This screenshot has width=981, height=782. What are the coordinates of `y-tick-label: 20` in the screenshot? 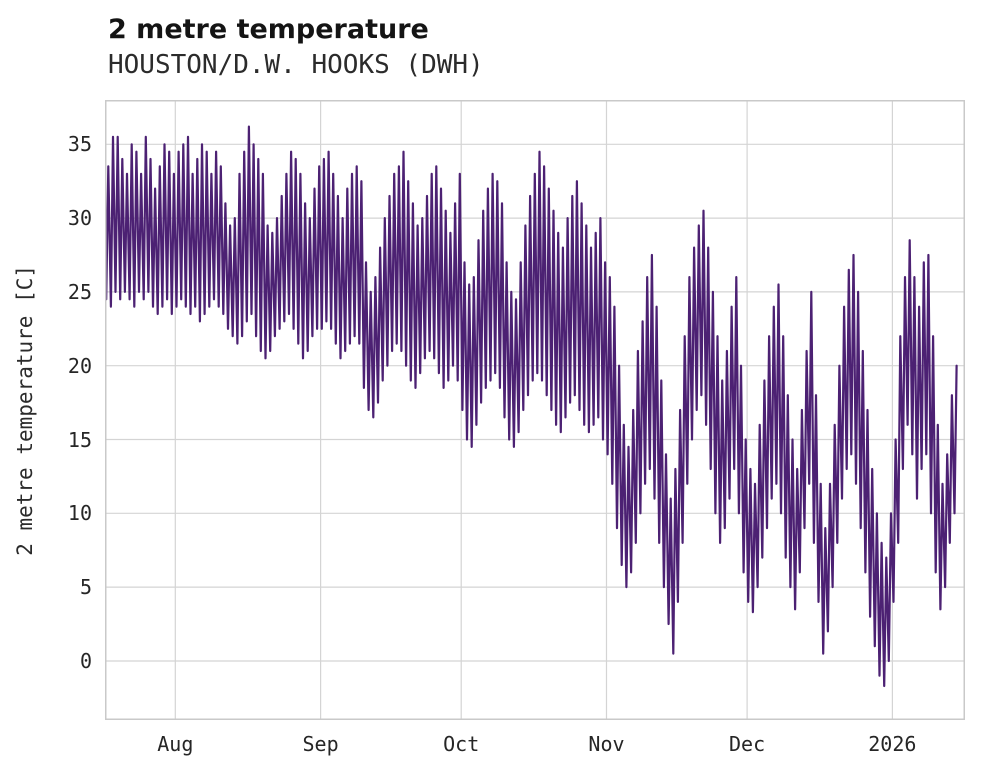 It's located at (79, 365).